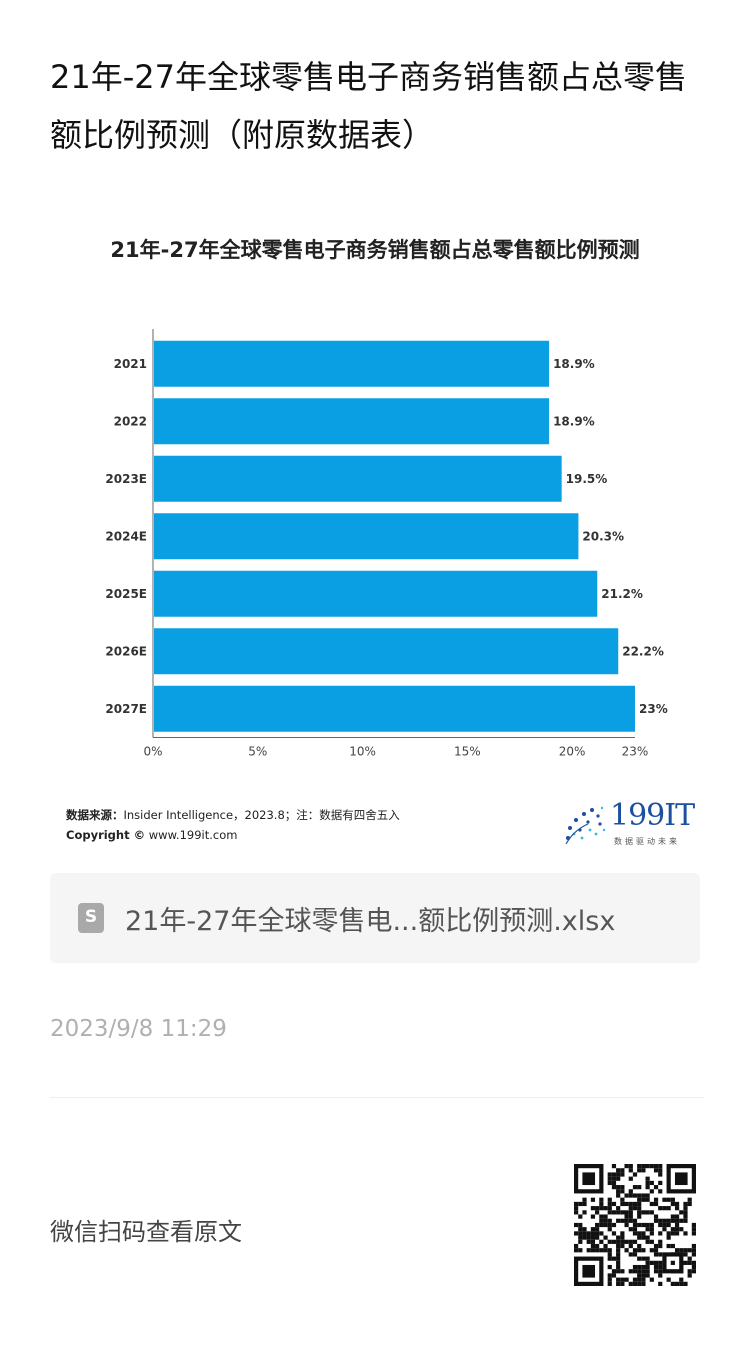 Image resolution: width=750 pixels, height=1354 pixels. What do you see at coordinates (375, 250) in the screenshot?
I see `chart-title: 21年-27年全球零售电子商务销售额占总零售额比例预测` at bounding box center [375, 250].